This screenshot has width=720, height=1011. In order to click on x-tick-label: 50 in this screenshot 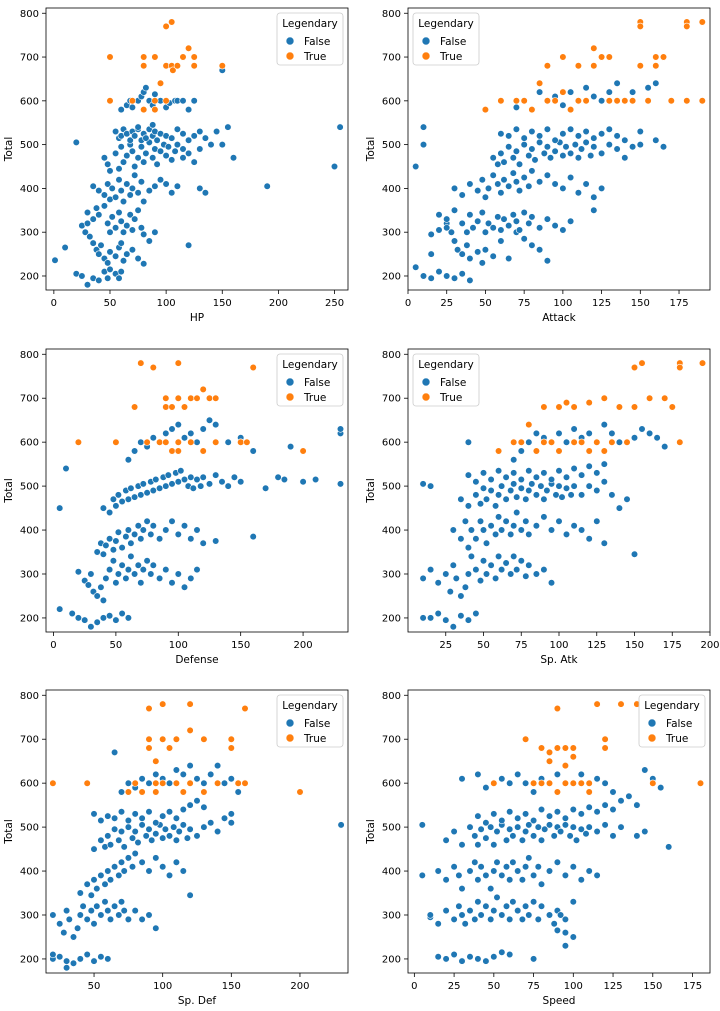, I will do `click(94, 986)`.